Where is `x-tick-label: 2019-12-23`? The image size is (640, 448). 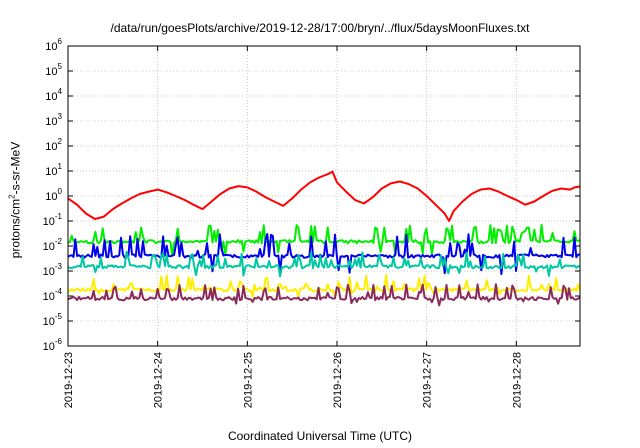 x-tick-label: 2019-12-23 is located at coordinates (69, 380).